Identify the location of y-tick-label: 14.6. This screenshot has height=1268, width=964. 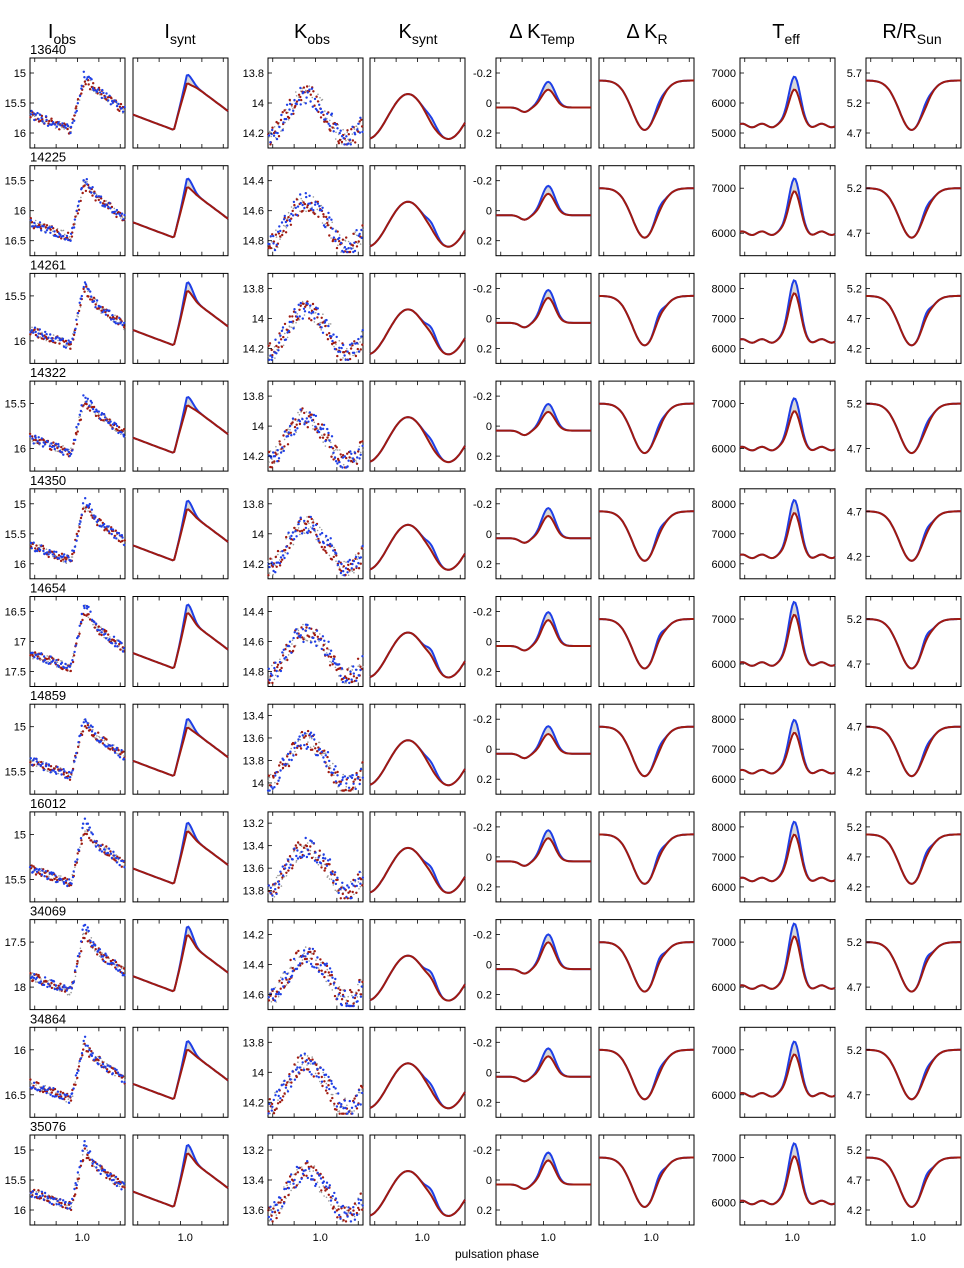
(253, 643).